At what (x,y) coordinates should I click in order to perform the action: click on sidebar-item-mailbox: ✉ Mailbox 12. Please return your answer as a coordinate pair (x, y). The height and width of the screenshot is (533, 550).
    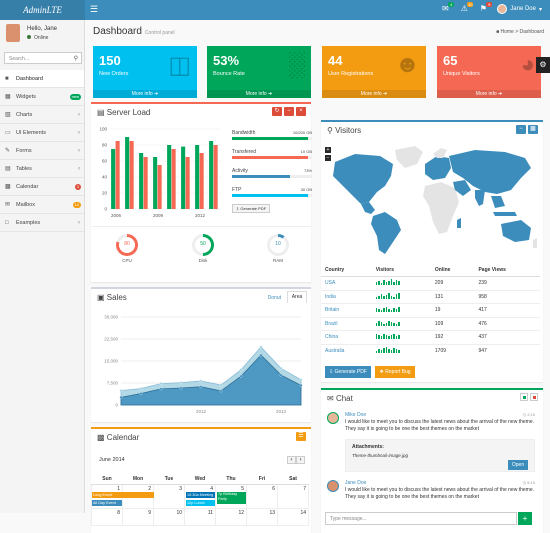
    Looking at the image, I should click on (42, 205).